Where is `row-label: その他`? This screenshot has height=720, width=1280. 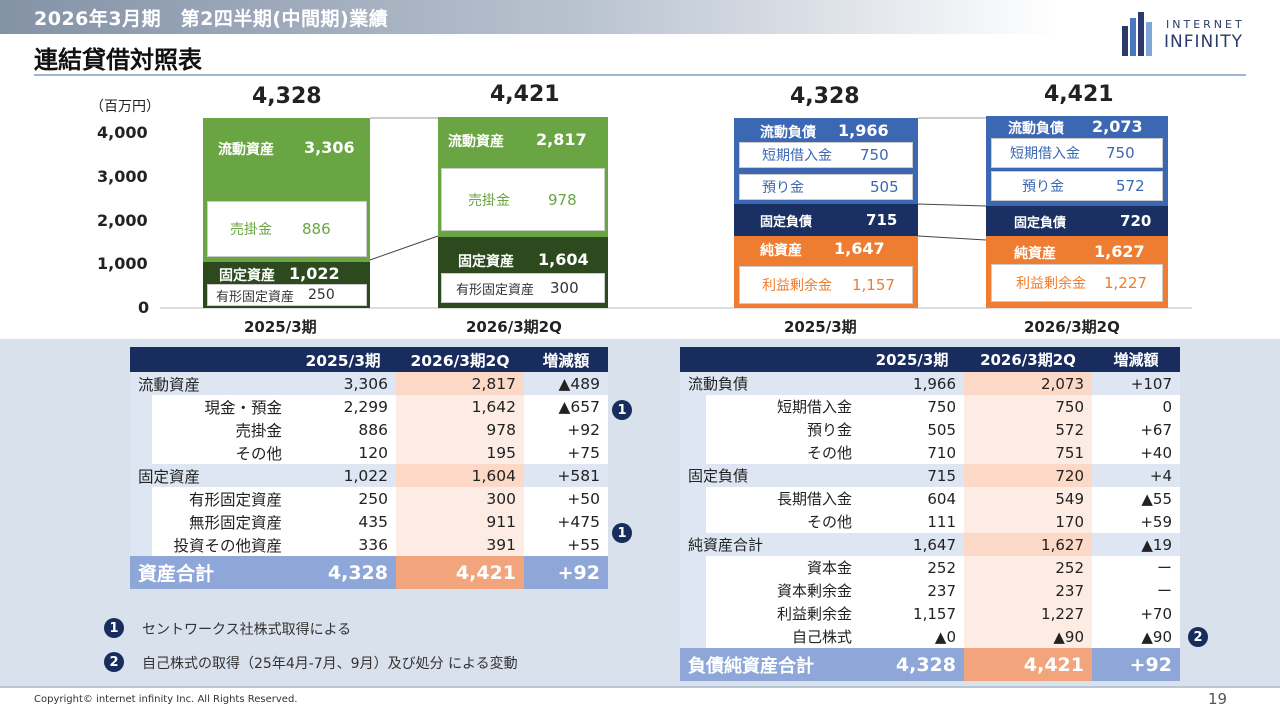
row-label: その他 is located at coordinates (770, 452).